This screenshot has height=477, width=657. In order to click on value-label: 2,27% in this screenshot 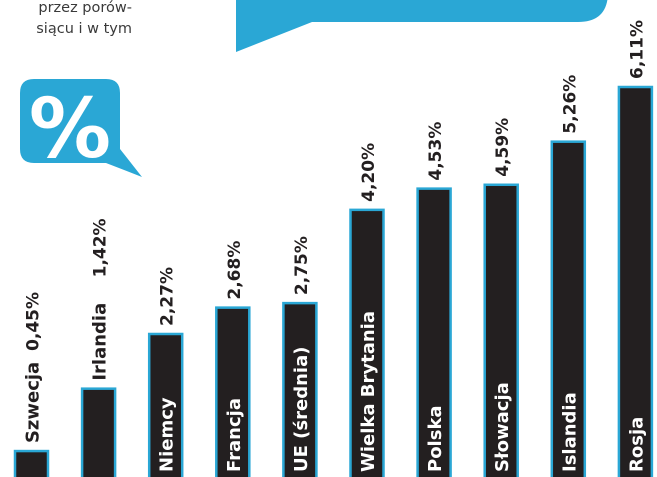, I will do `click(168, 296)`.